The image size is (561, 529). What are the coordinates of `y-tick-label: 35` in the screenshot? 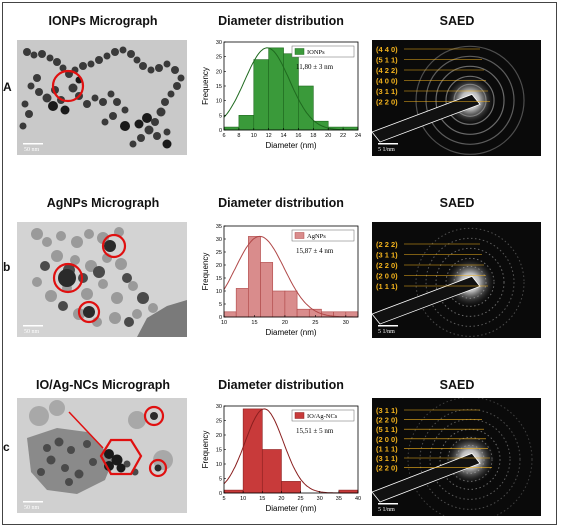 It's located at (219, 227).